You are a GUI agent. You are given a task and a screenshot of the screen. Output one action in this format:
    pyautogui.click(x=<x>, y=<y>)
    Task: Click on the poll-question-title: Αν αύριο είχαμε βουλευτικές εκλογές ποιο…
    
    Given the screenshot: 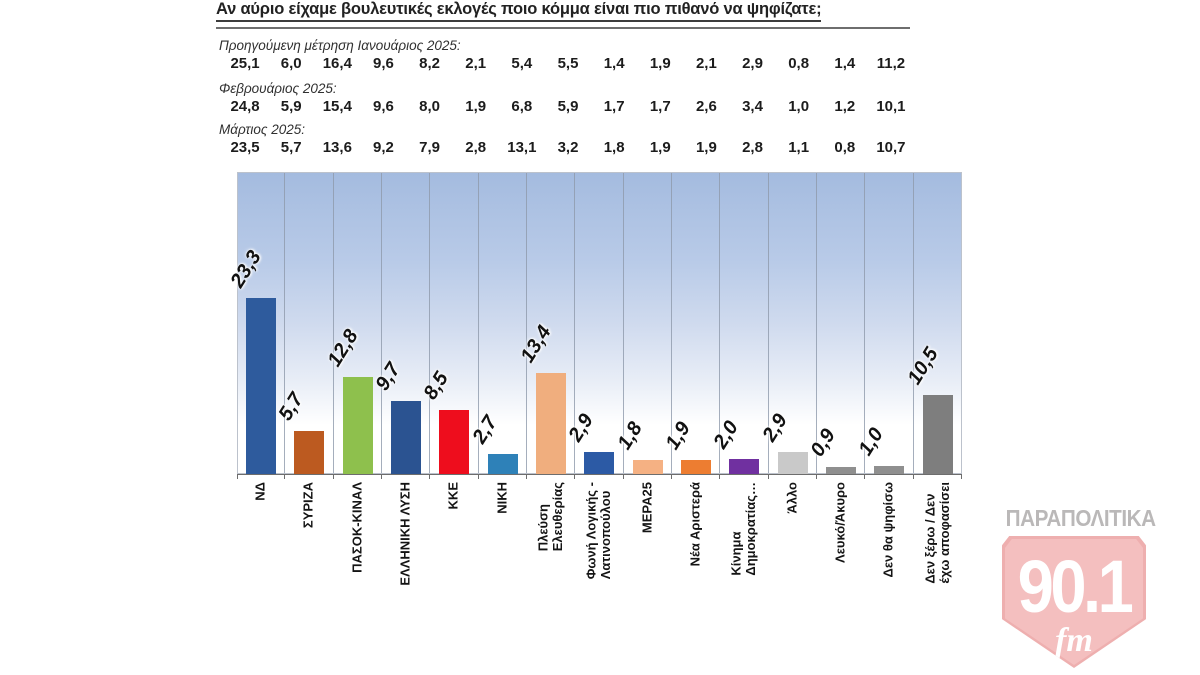 What is the action you would take?
    pyautogui.click(x=519, y=11)
    